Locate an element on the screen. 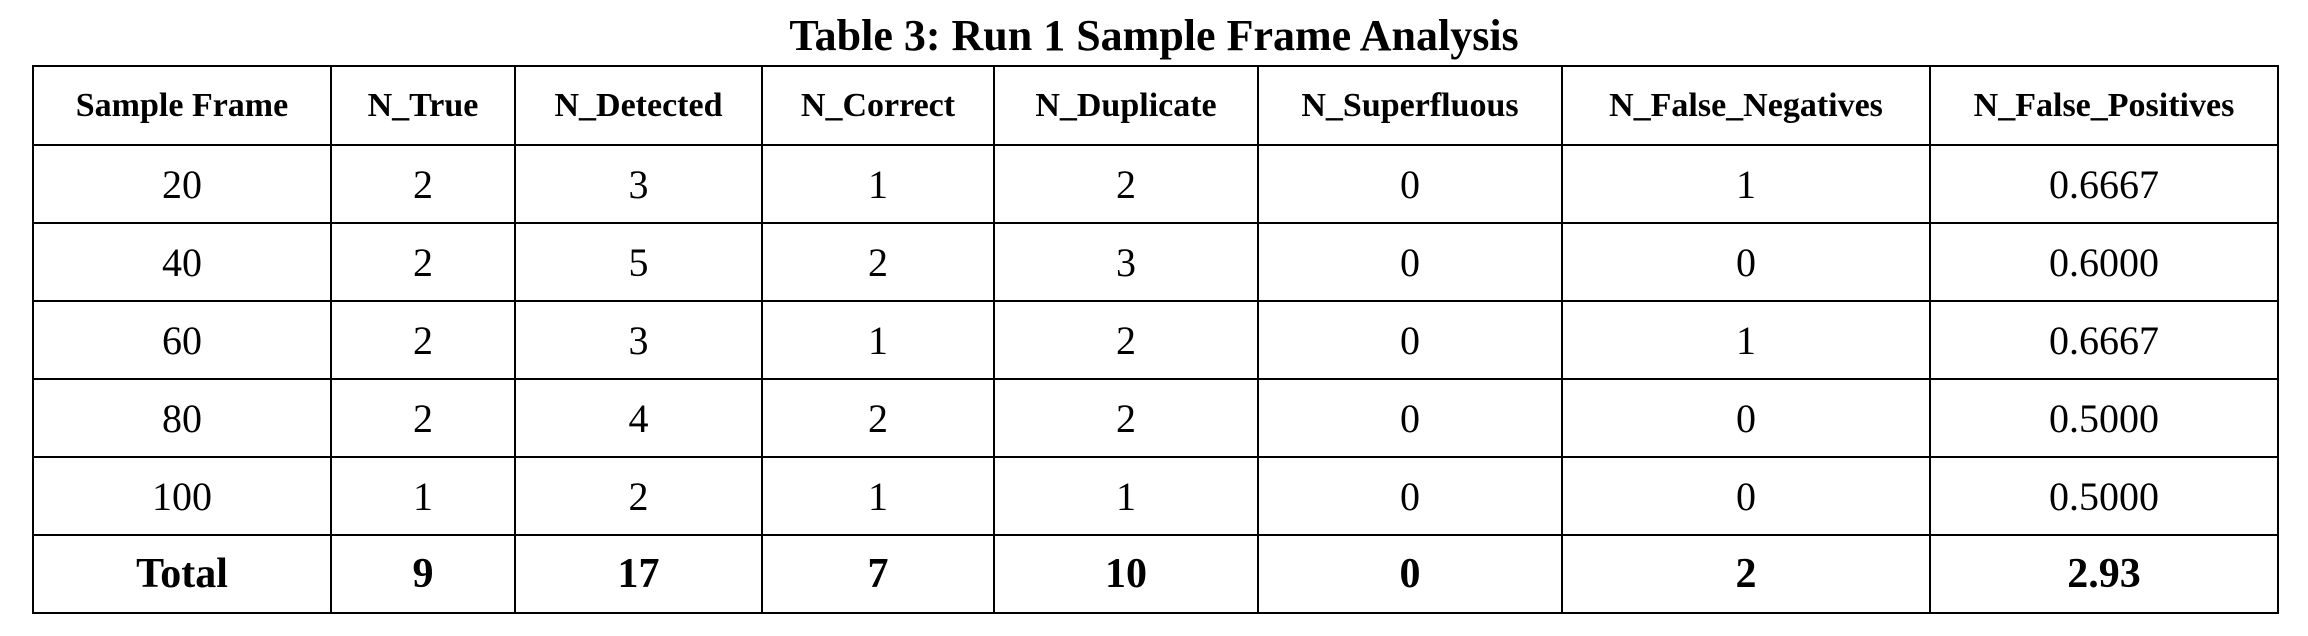 Image resolution: width=2308 pixels, height=636 pixels. total-cell: 2.93 is located at coordinates (2104, 574).